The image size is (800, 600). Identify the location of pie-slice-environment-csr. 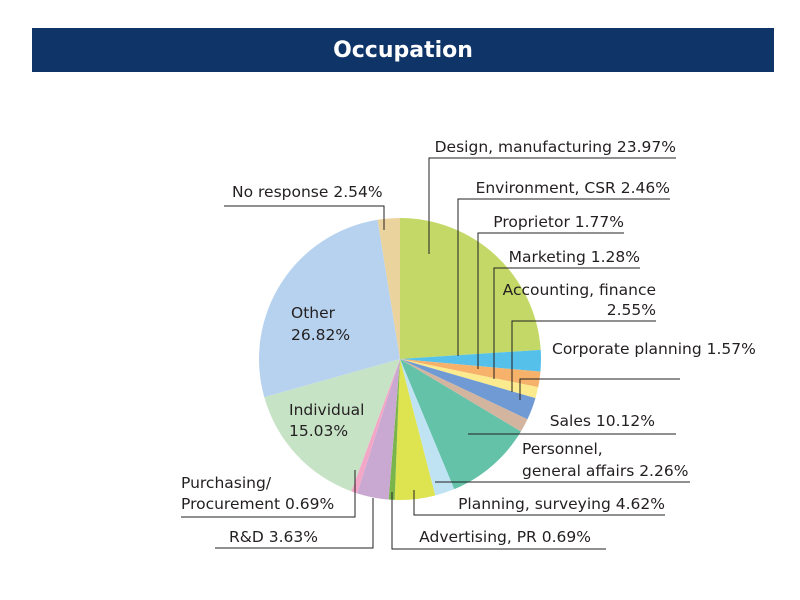
(470, 360).